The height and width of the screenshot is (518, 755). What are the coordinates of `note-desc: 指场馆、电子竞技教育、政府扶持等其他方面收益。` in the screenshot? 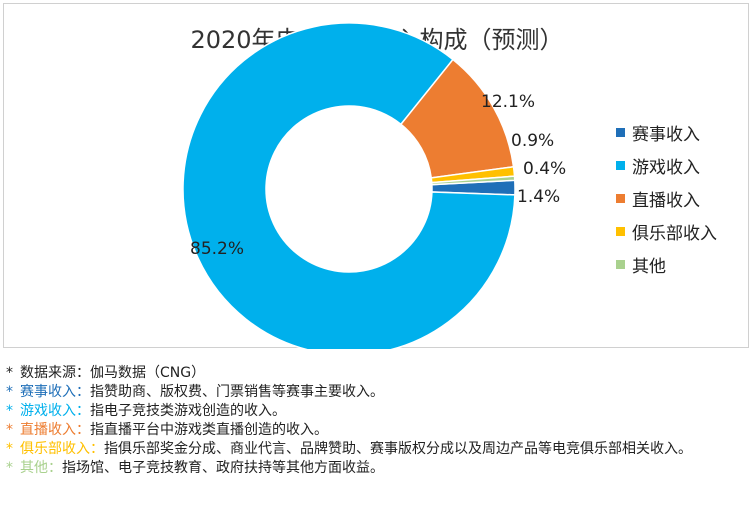 It's located at (223, 468).